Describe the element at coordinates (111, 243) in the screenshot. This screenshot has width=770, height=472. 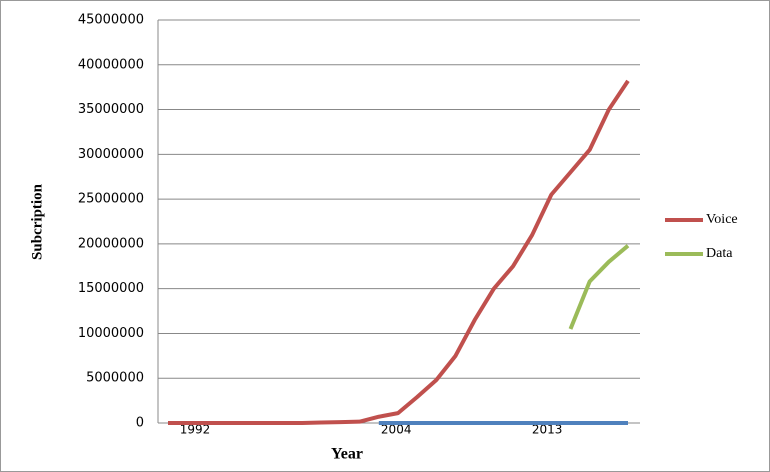
I see `y-tick-label: 20000000` at that location.